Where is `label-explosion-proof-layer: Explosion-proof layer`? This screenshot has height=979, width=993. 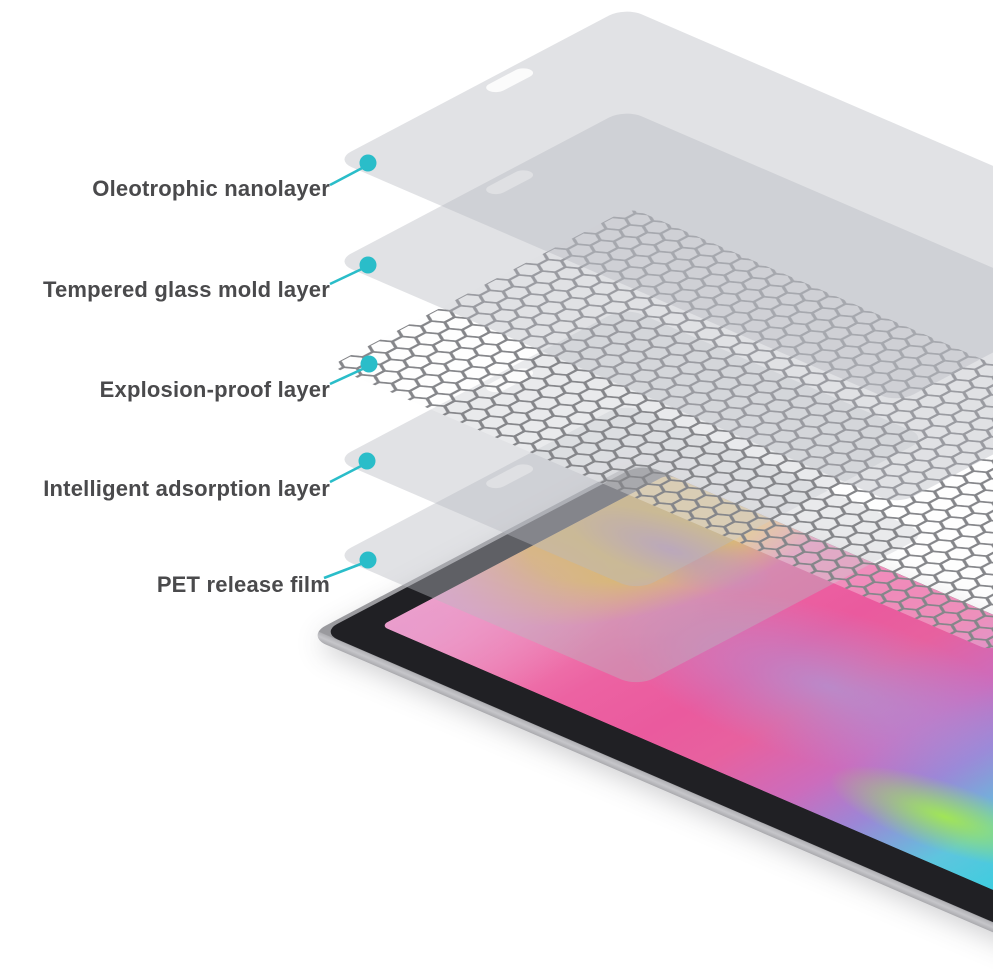 label-explosion-proof-layer: Explosion-proof layer is located at coordinates (214, 389).